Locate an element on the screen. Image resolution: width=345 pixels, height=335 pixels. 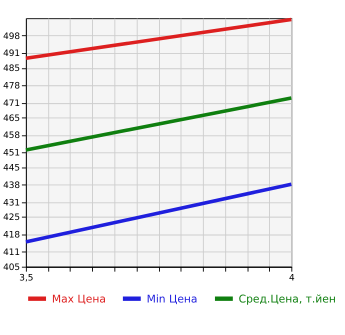
y-tick-label: 438 is located at coordinates (11, 185).